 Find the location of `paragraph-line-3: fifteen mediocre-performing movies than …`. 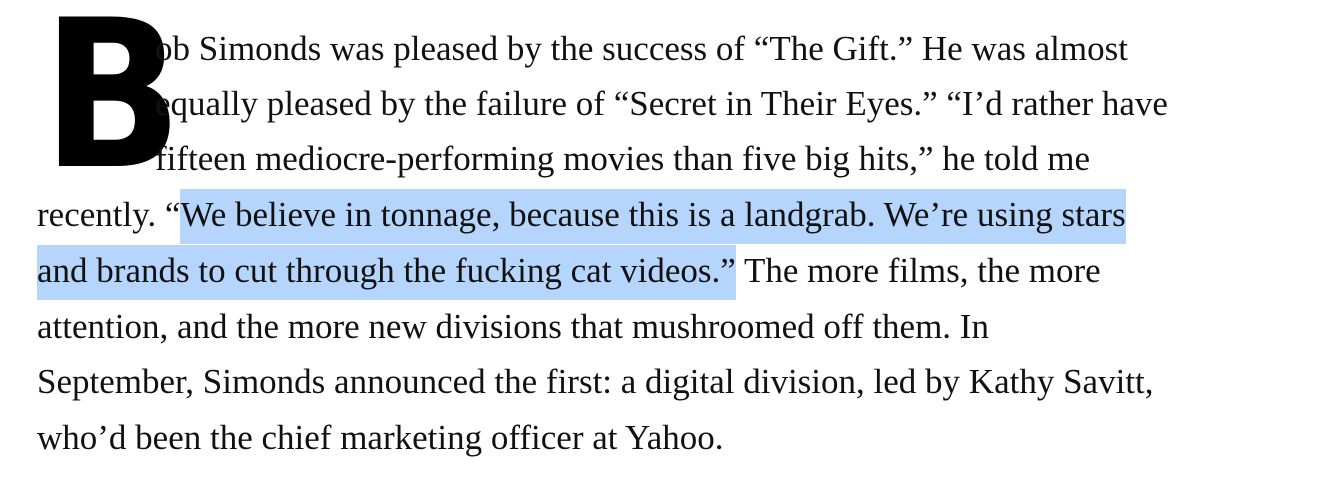

paragraph-line-3: fifteen mediocre-performing movies than … is located at coordinates (622, 158).